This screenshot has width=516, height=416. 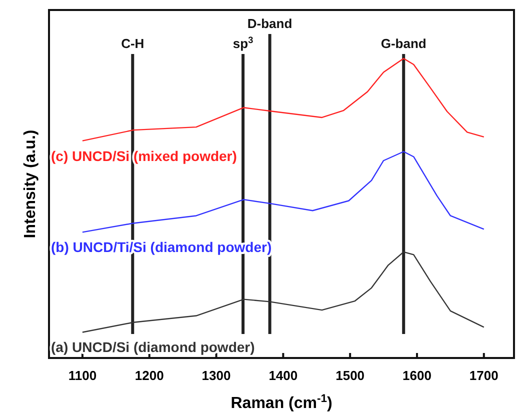 What do you see at coordinates (216, 375) in the screenshot?
I see `x-tick-label: 1300` at bounding box center [216, 375].